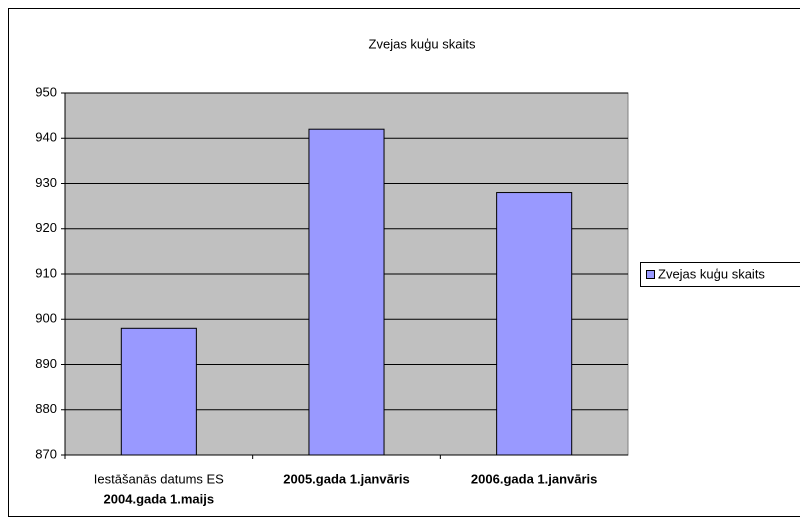 This screenshot has width=800, height=522. I want to click on legend-label: Zvejas kuģu skaits, so click(711, 273).